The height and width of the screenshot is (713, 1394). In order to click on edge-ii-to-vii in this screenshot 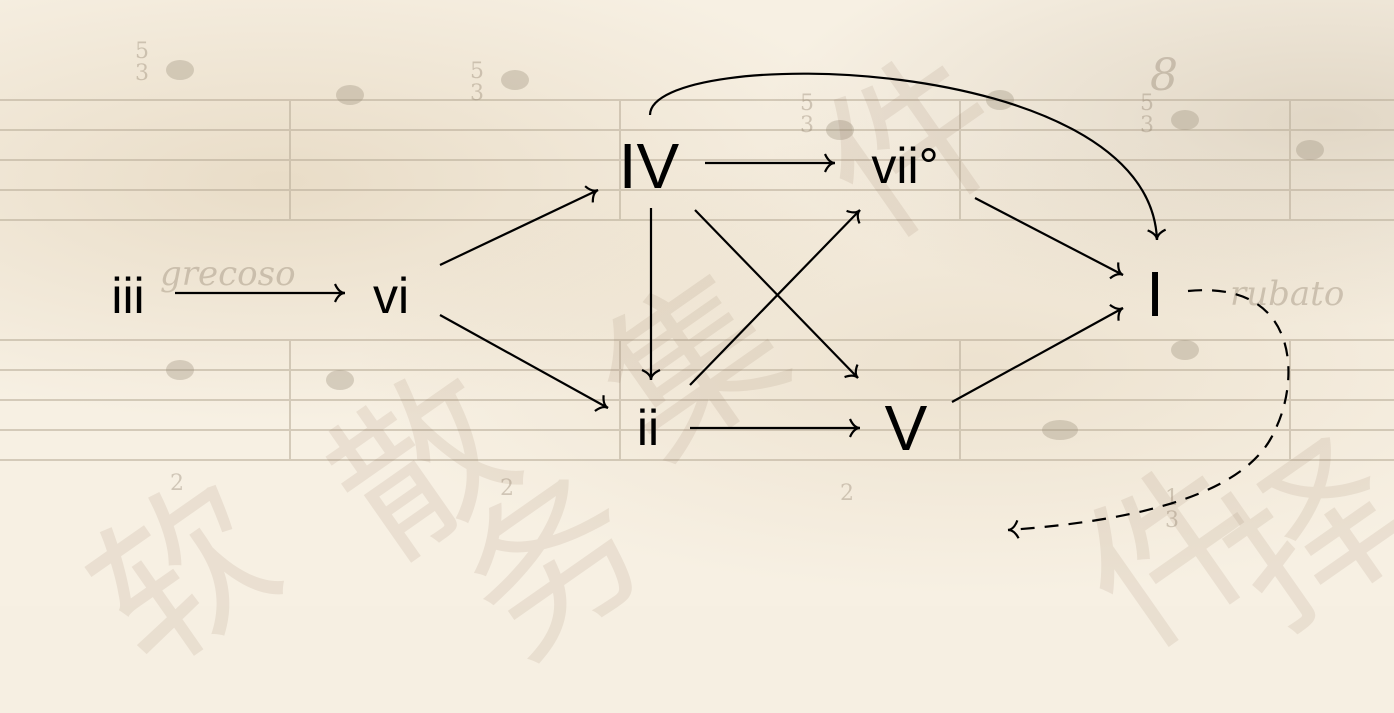, I will do `click(775, 297)`.